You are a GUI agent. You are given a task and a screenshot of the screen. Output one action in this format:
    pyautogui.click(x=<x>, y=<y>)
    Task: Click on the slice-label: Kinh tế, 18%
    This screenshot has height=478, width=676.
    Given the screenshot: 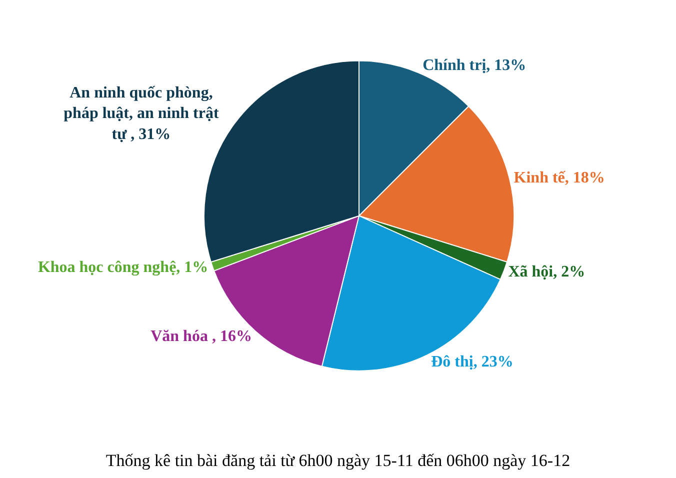 What is the action you would take?
    pyautogui.click(x=559, y=178)
    